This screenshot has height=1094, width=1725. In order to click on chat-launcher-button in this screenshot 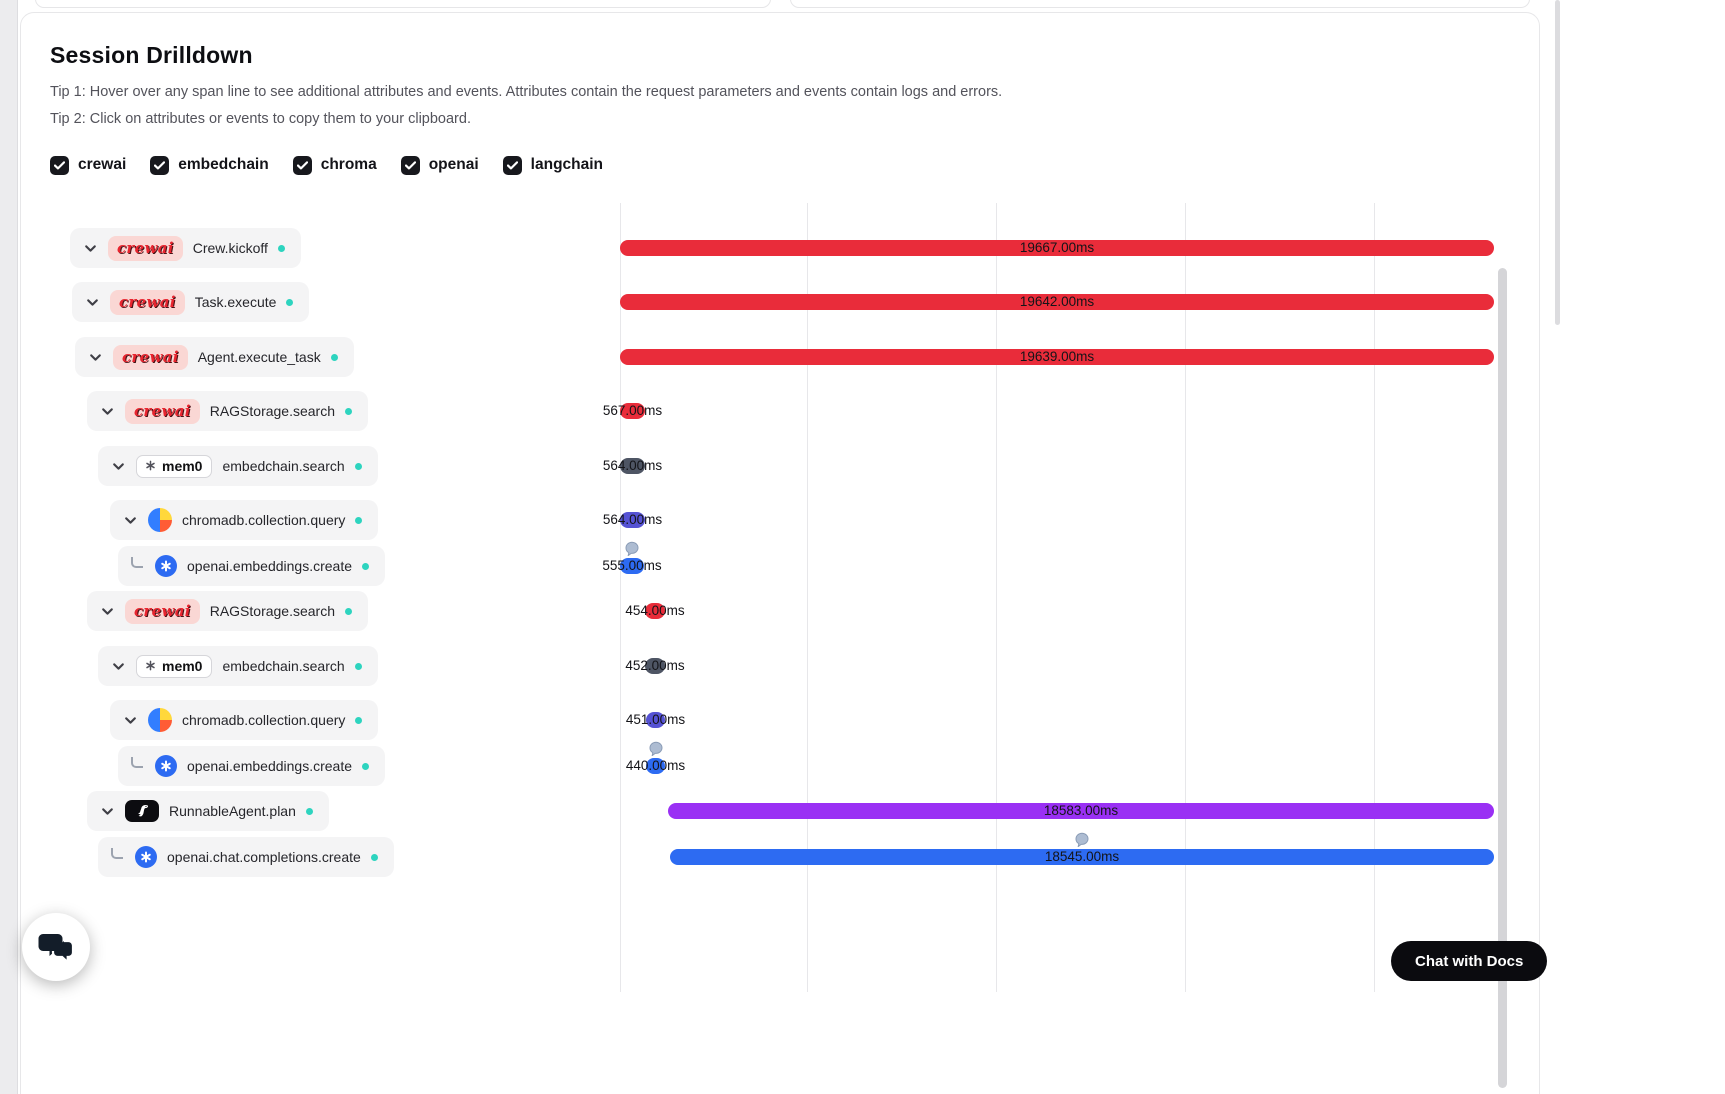, I will do `click(56, 947)`.